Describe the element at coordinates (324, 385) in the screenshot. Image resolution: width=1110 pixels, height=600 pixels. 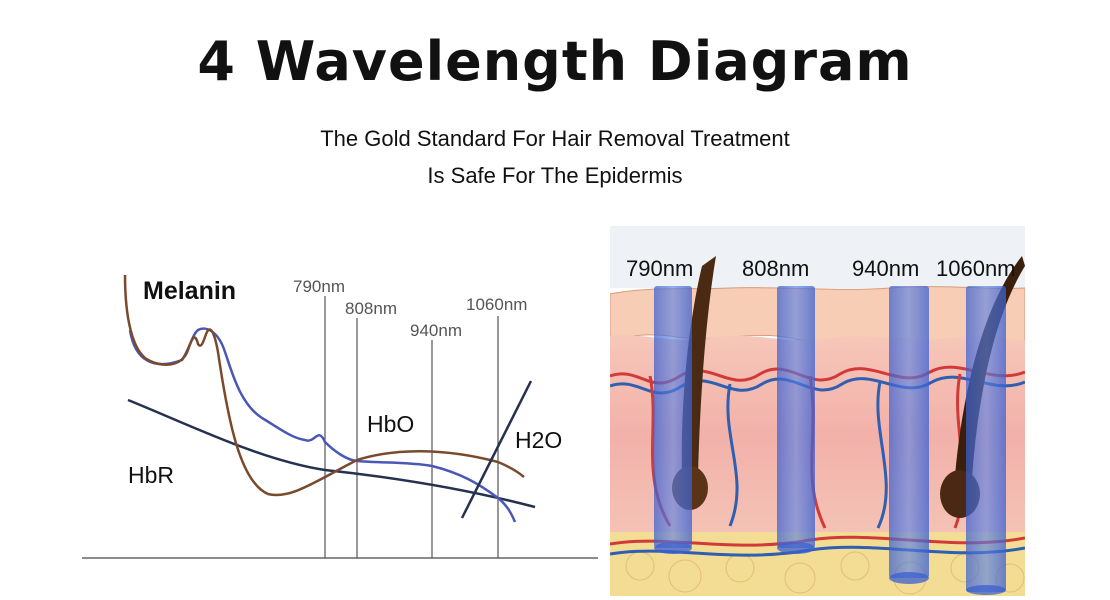
I see `melanin-curve` at that location.